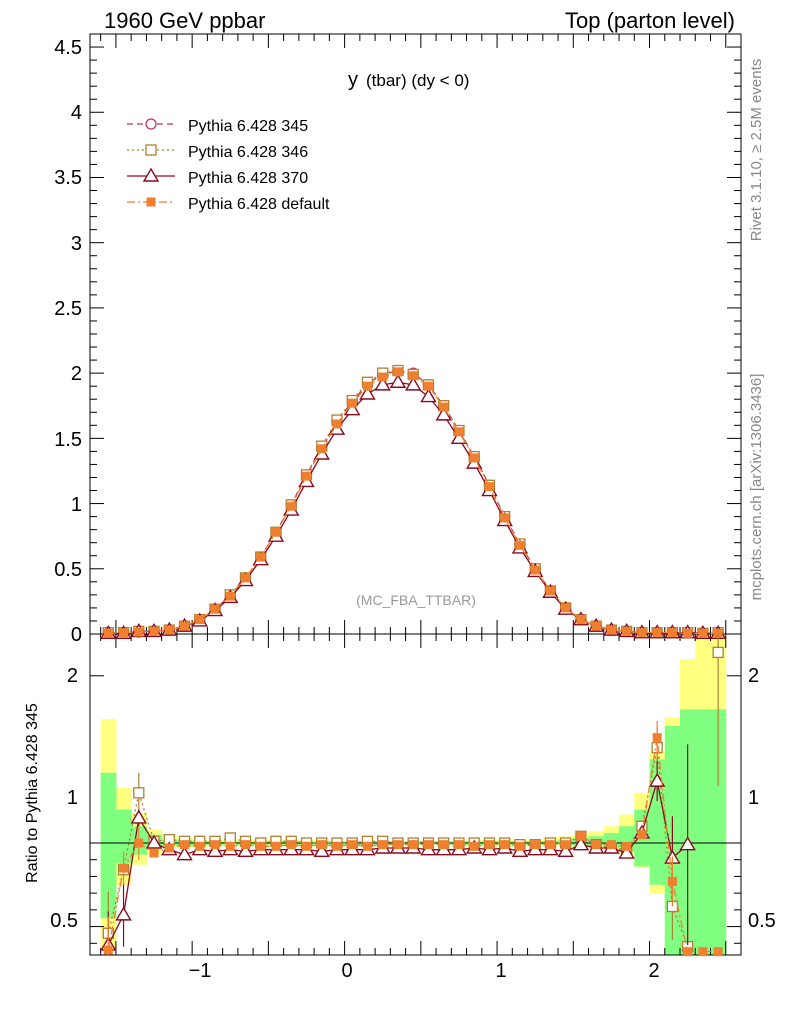 Image resolution: width=786 pixels, height=1024 pixels. Describe the element at coordinates (200, 971) in the screenshot. I see `x-tick-label: −1` at that location.